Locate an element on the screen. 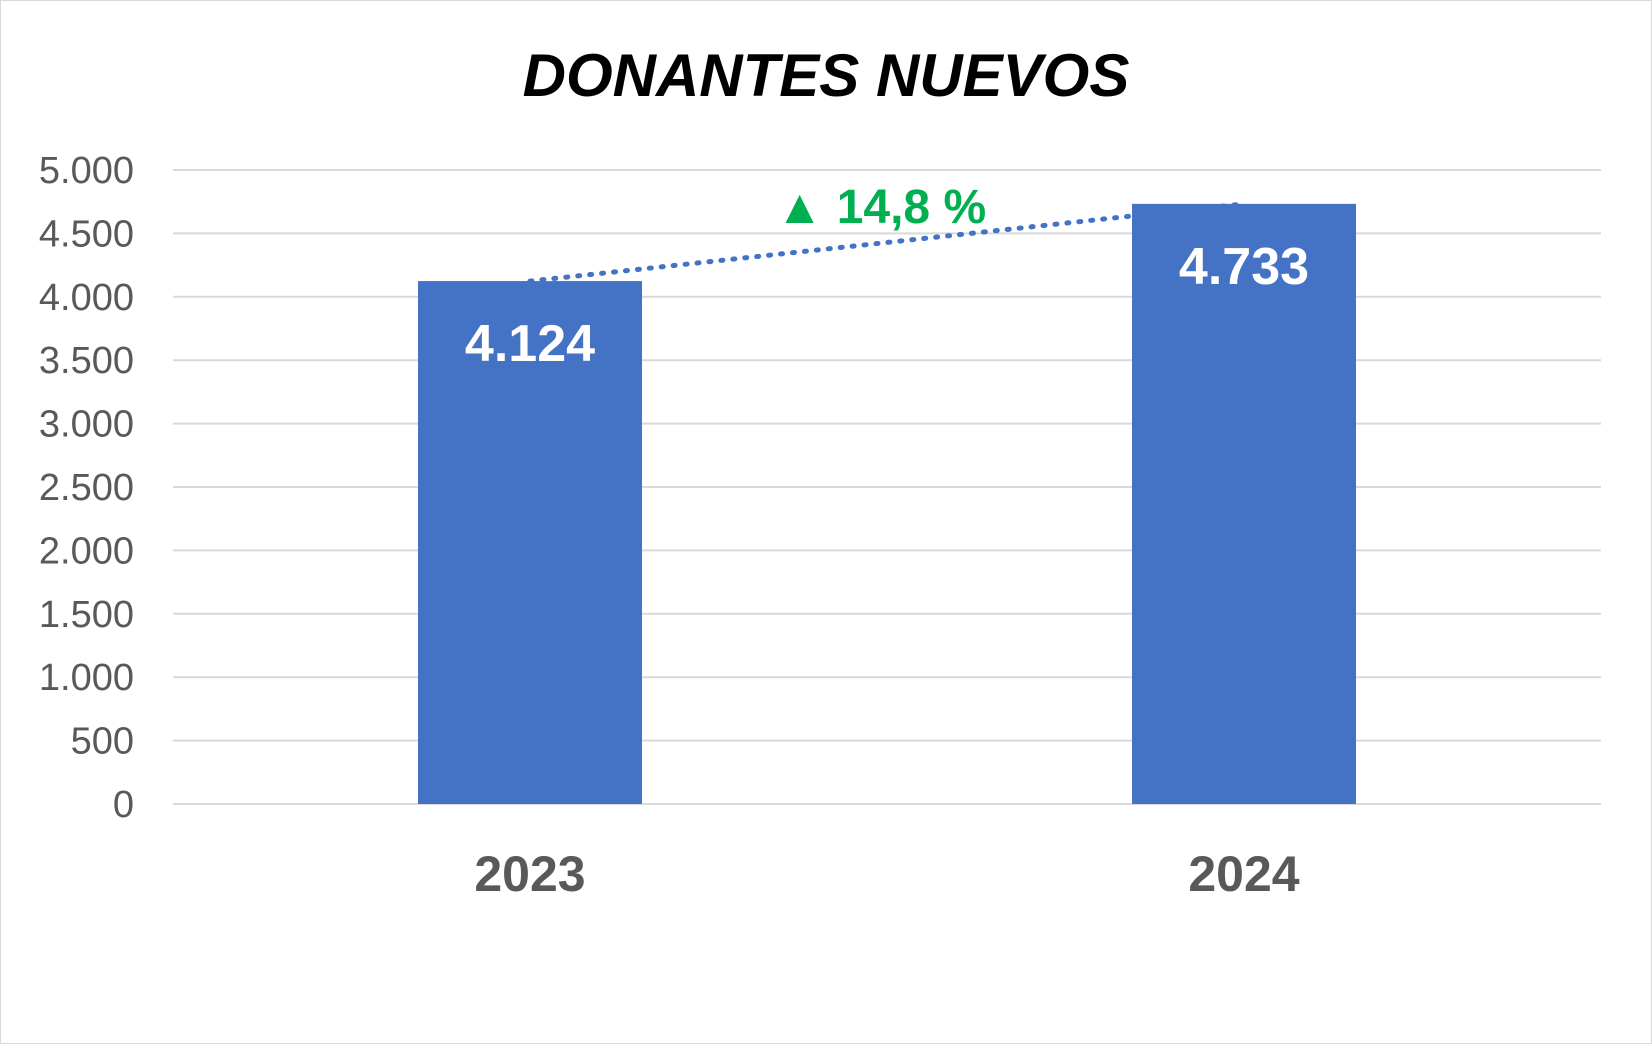 The height and width of the screenshot is (1044, 1652). y-tick-label: 4.500 is located at coordinates (86, 234).